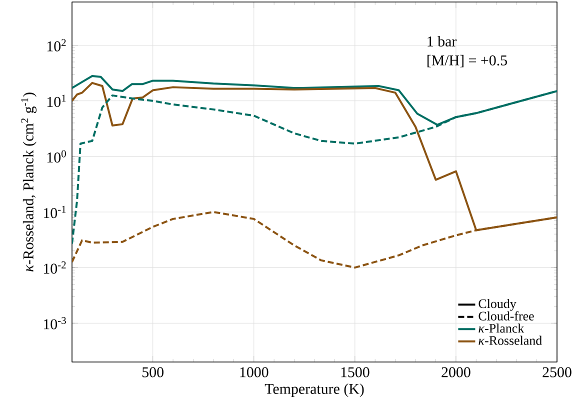  What do you see at coordinates (506, 315) in the screenshot?
I see `annotation: Cloud-free` at bounding box center [506, 315].